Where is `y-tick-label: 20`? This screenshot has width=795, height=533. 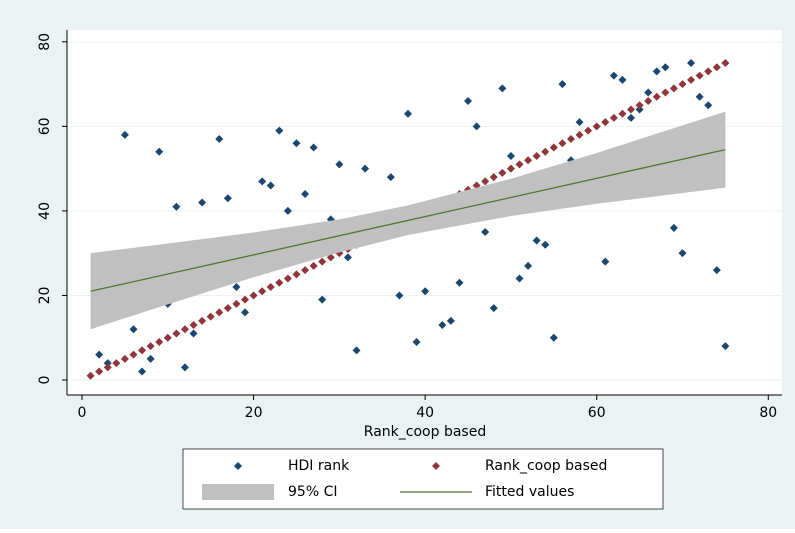 y-tick-label: 20 is located at coordinates (45, 296).